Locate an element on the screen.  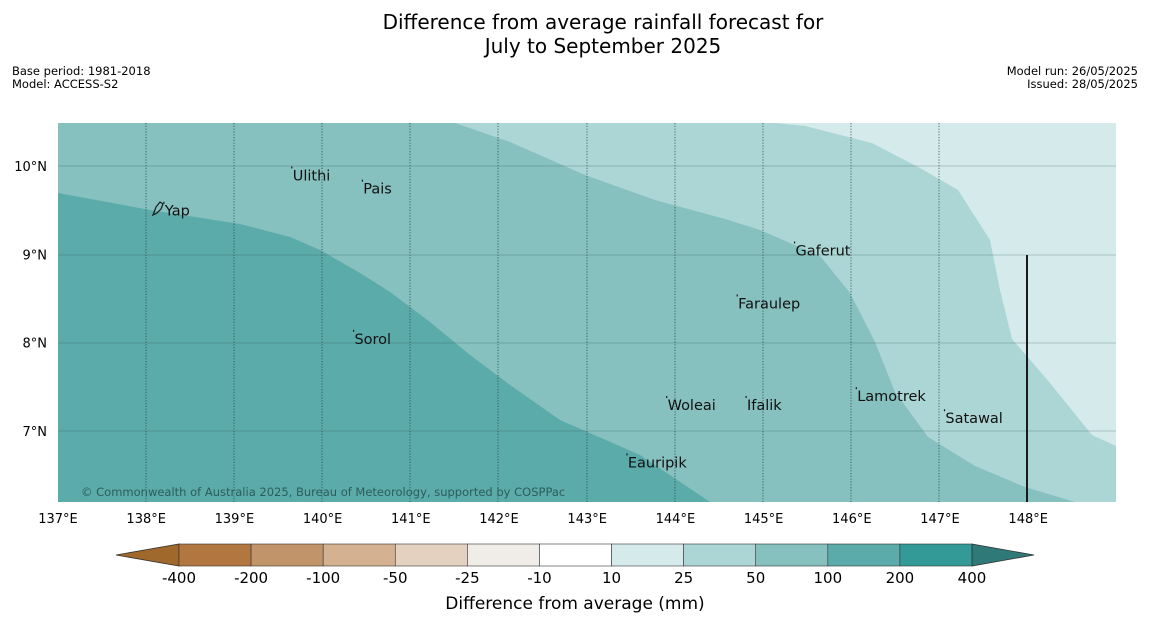
place-label: Yap is located at coordinates (177, 212).